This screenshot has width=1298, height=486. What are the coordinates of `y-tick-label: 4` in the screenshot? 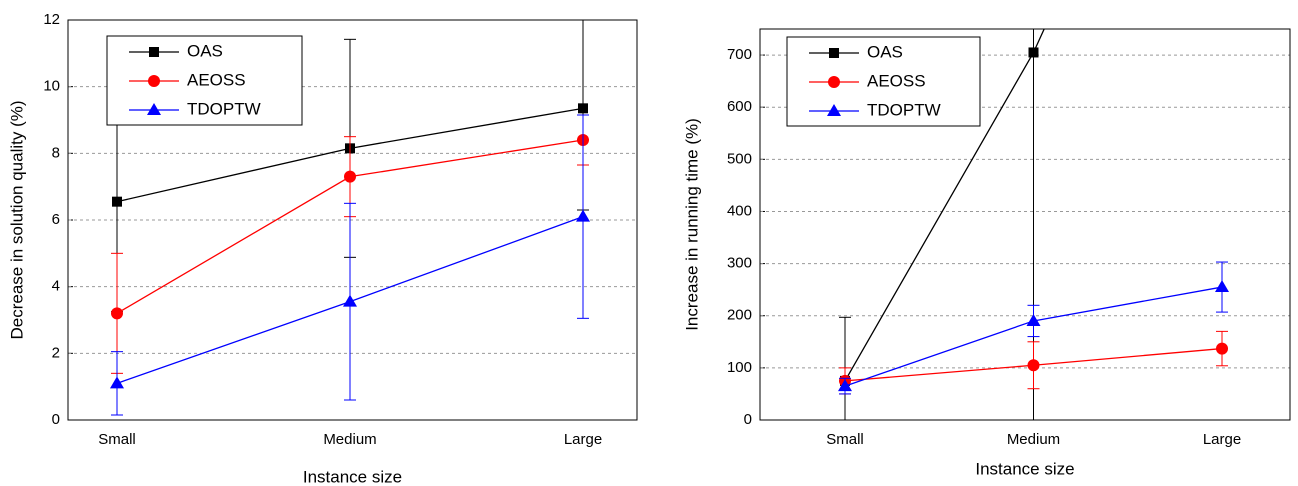 It's located at (56, 286).